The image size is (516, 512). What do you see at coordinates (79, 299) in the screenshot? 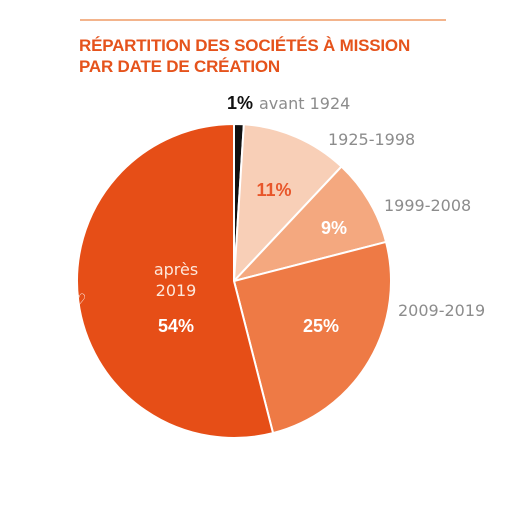
I see `heart-icon: ♡` at bounding box center [79, 299].